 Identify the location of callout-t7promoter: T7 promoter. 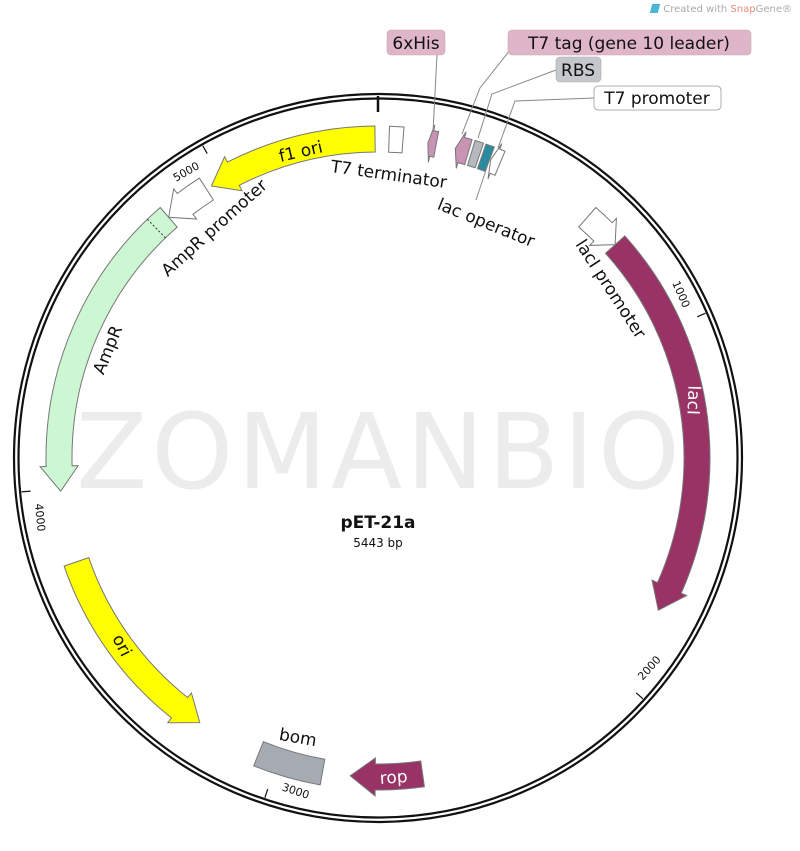
(657, 98).